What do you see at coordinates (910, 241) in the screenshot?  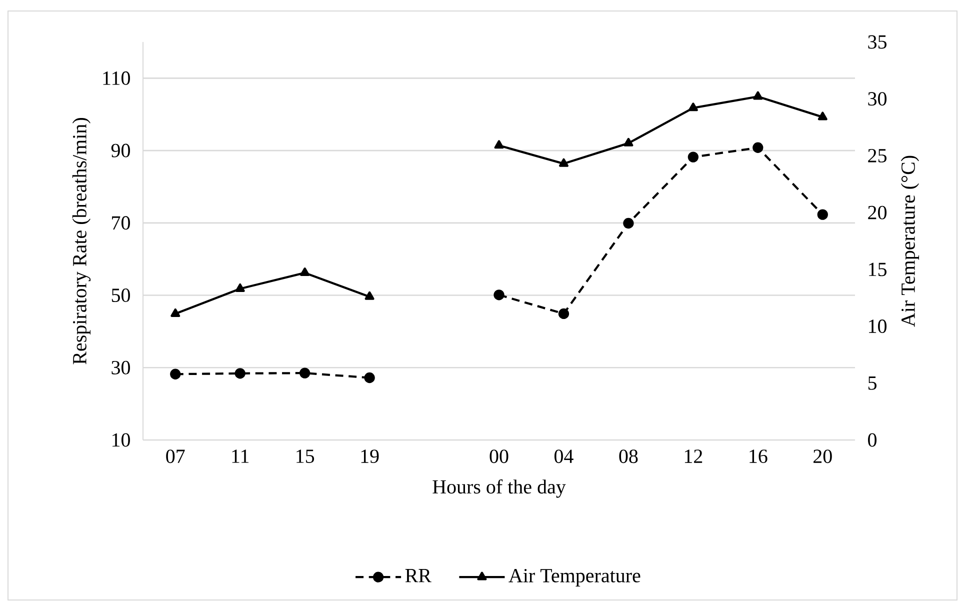 I see `y2-axis-title: Air Temperature (°C)` at bounding box center [910, 241].